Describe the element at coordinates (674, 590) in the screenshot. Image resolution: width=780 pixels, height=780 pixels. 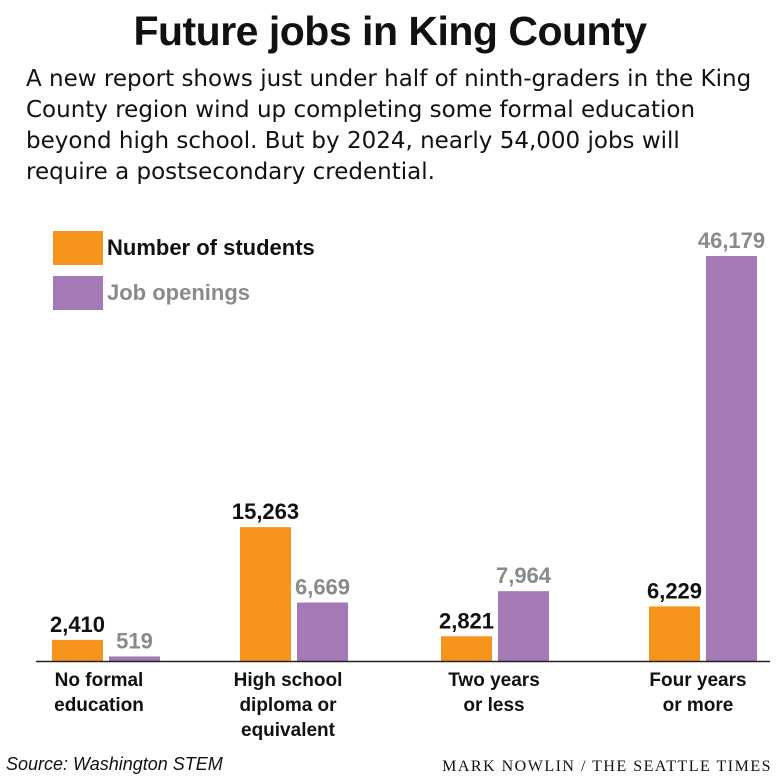
I see `data-label-students-3: 6,229` at that location.